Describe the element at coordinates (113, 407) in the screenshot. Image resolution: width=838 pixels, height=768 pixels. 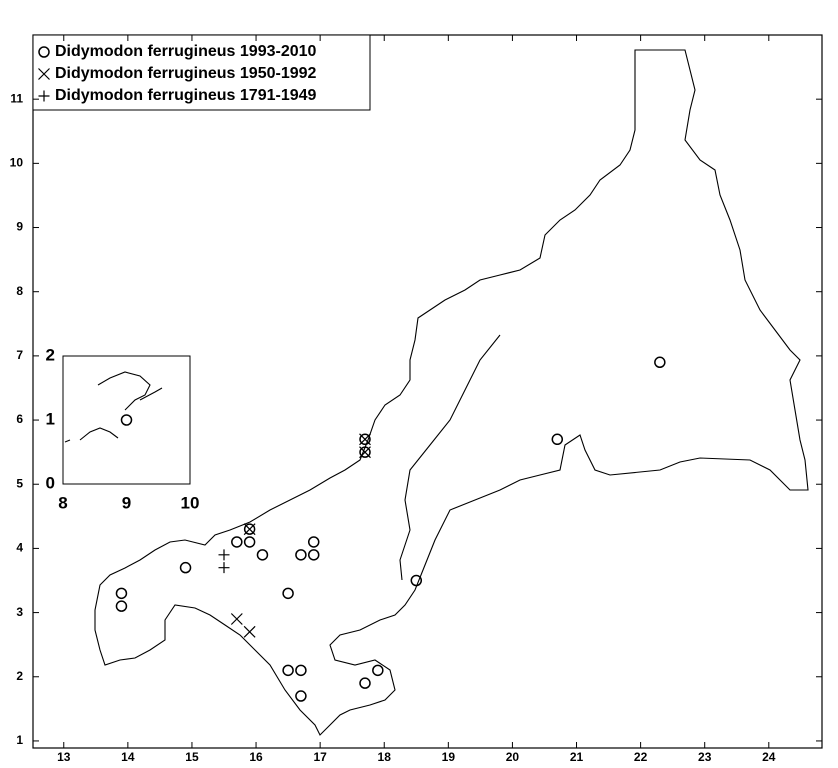
I see `inset-islands` at that location.